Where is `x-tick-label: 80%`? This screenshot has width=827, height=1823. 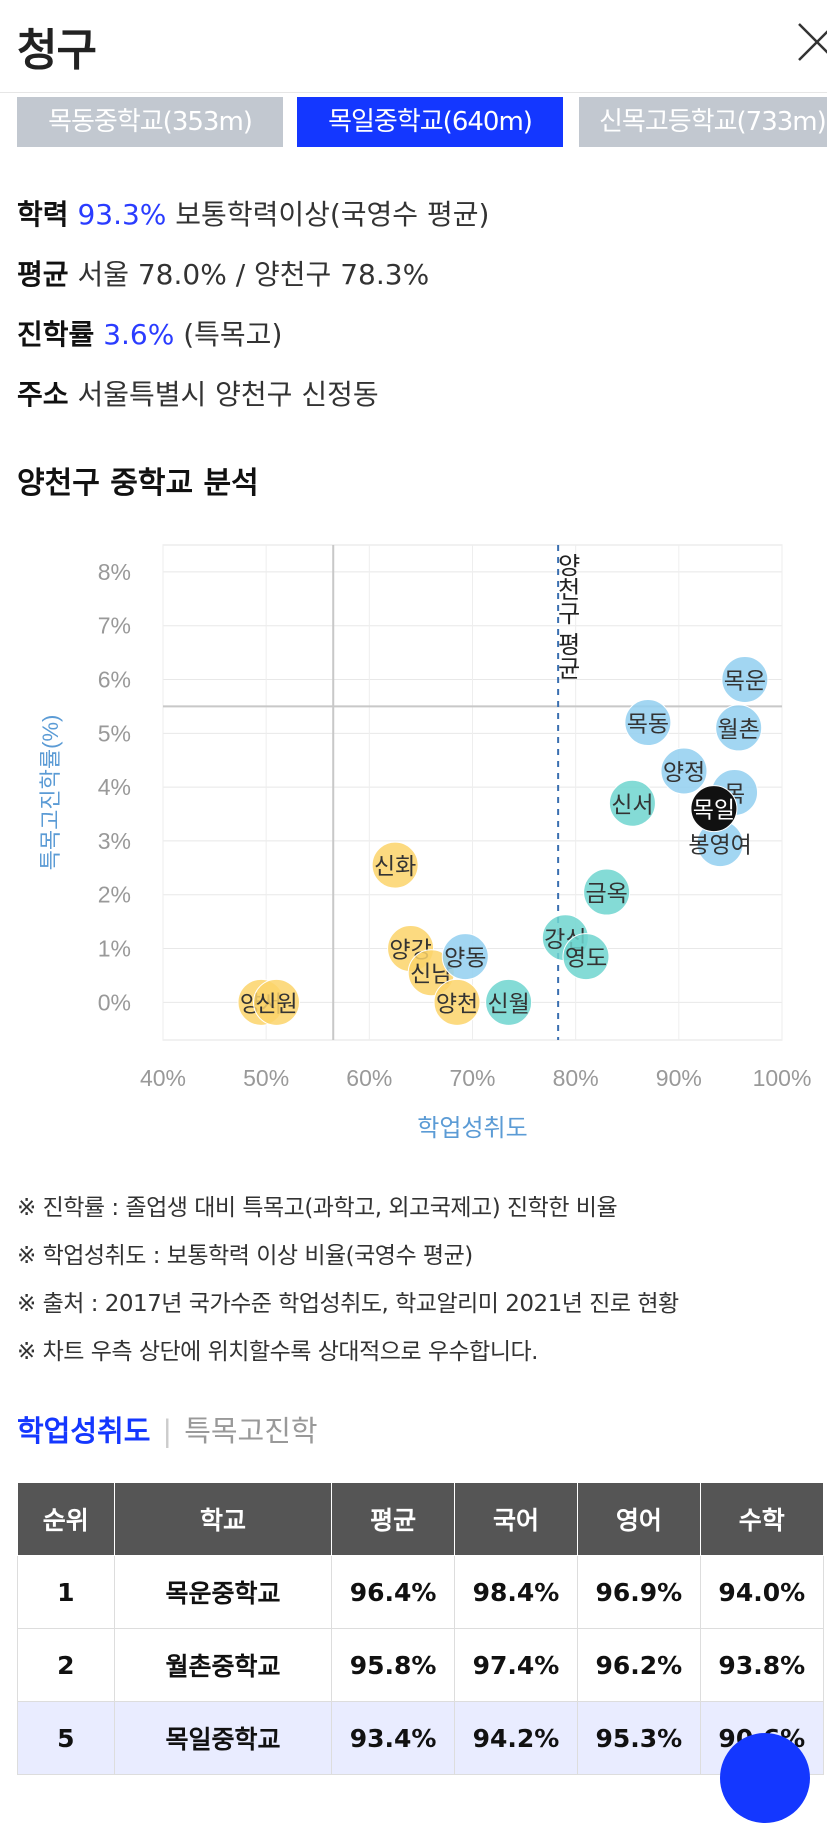 x-tick-label: 80% is located at coordinates (576, 1078).